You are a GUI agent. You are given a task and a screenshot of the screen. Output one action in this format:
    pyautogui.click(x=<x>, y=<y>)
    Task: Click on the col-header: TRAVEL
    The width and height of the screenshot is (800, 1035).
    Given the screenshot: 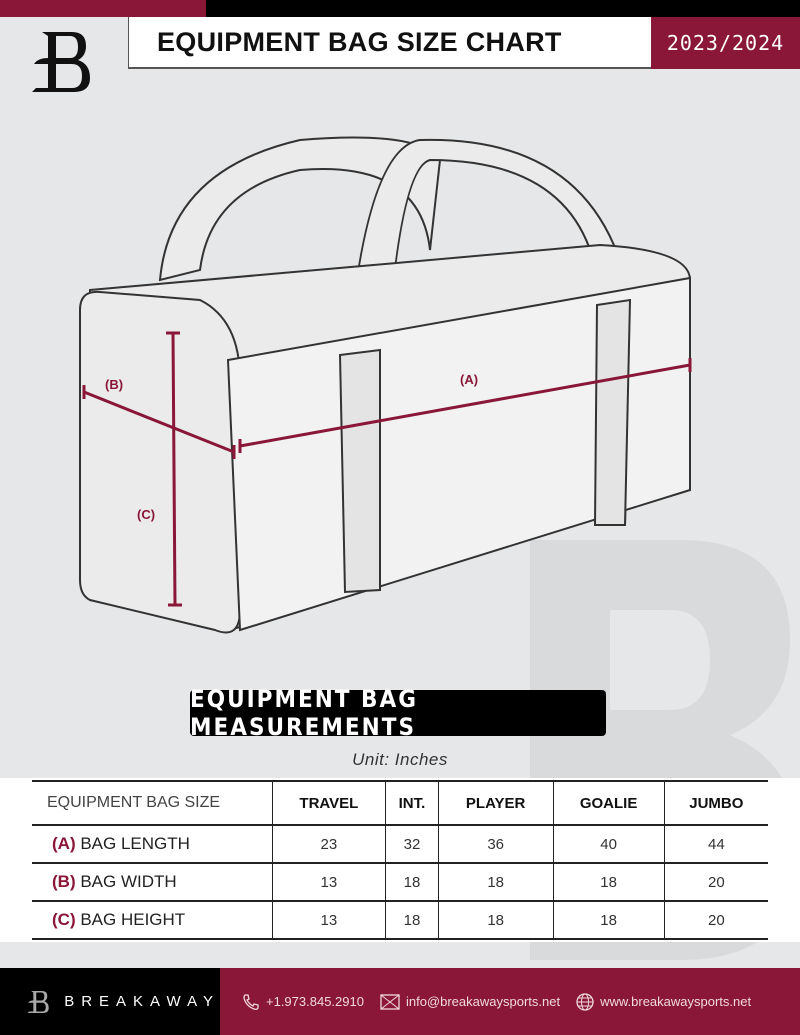 What is the action you would take?
    pyautogui.click(x=328, y=803)
    